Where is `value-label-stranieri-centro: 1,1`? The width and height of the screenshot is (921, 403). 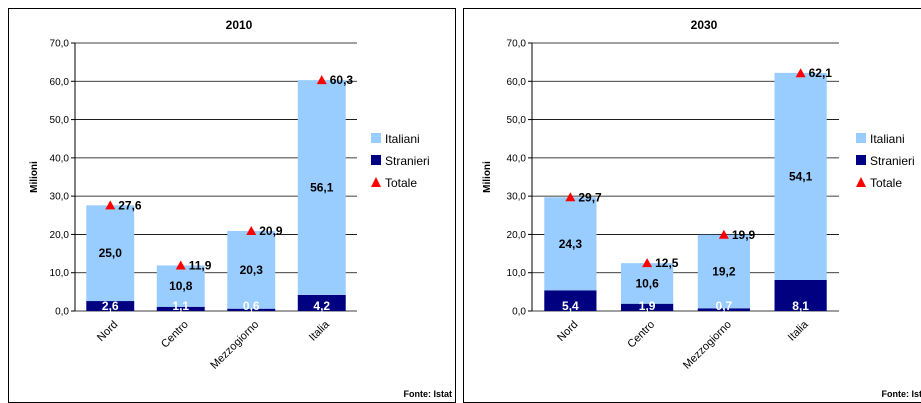
value-label-stranieri-centro: 1,1 is located at coordinates (180, 306).